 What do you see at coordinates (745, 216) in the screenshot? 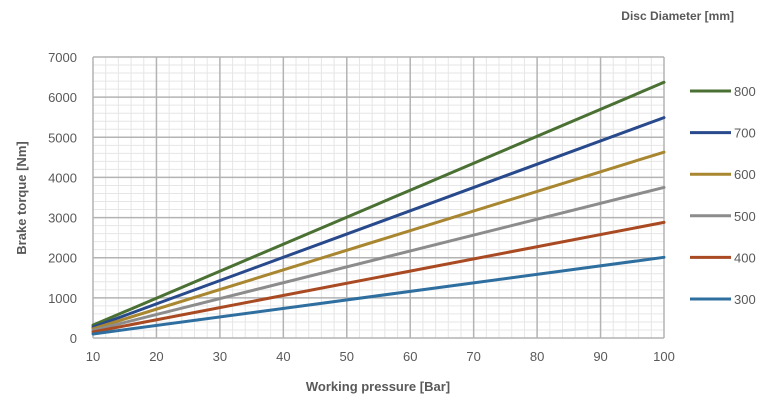
I see `legend-label-500: 500` at bounding box center [745, 216].